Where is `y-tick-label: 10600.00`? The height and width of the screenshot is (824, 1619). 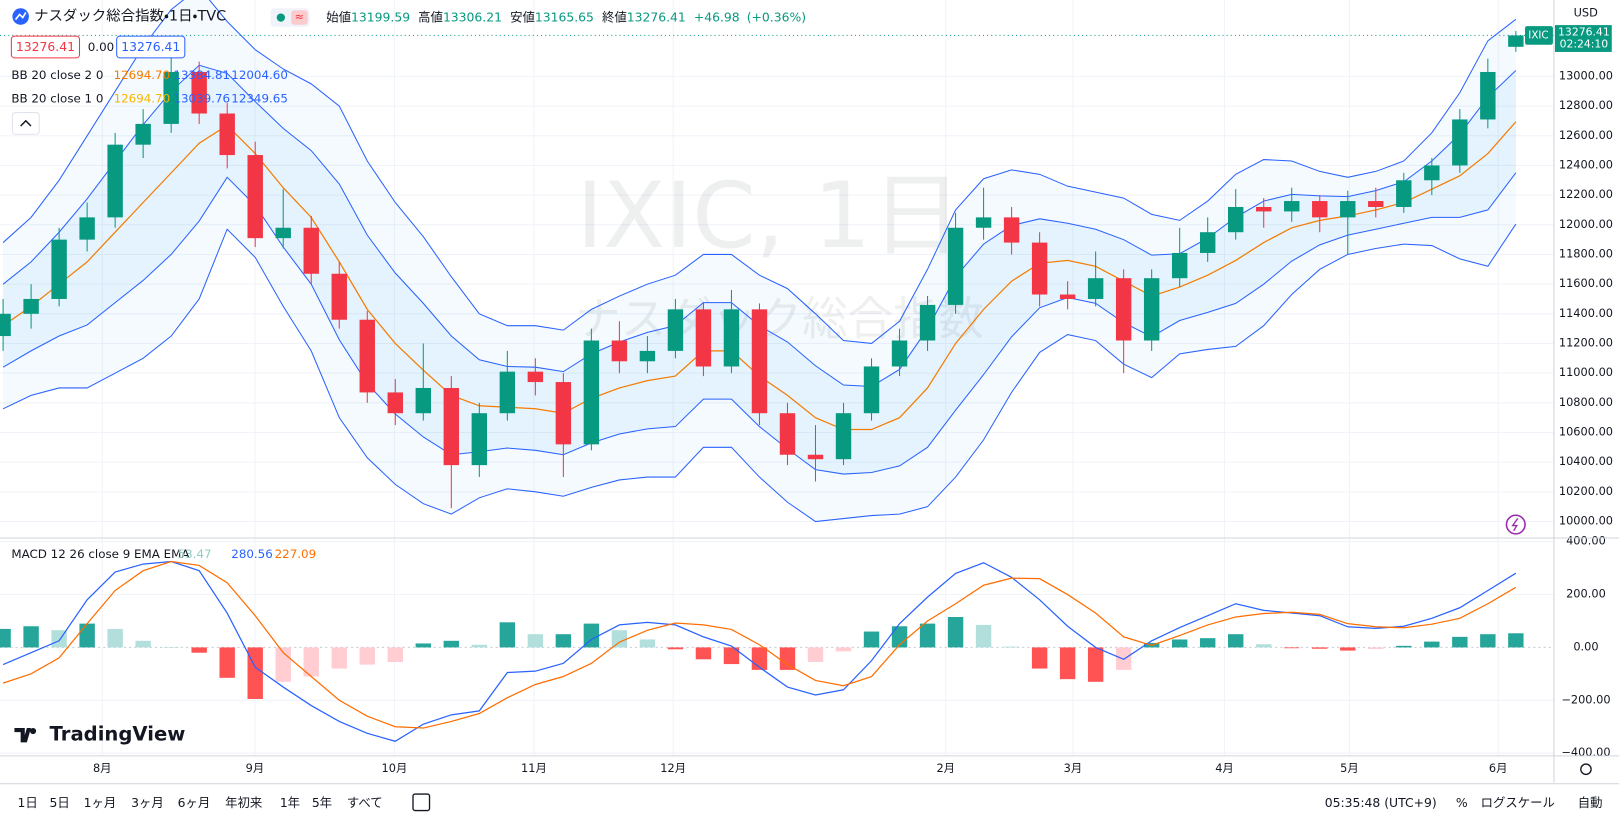 y-tick-label: 10600.00 is located at coordinates (1586, 431).